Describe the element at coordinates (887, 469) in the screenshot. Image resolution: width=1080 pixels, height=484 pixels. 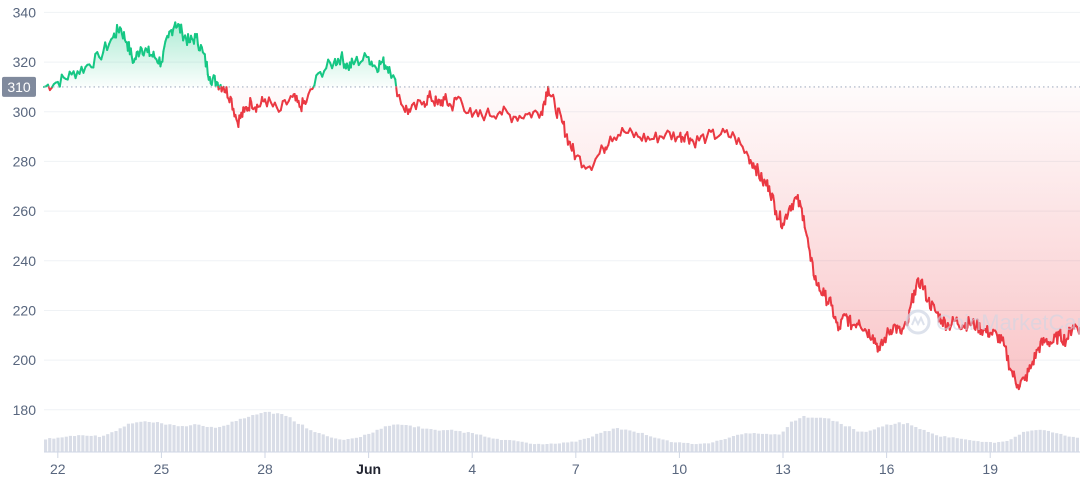
I see `x-tick-label: 16` at that location.